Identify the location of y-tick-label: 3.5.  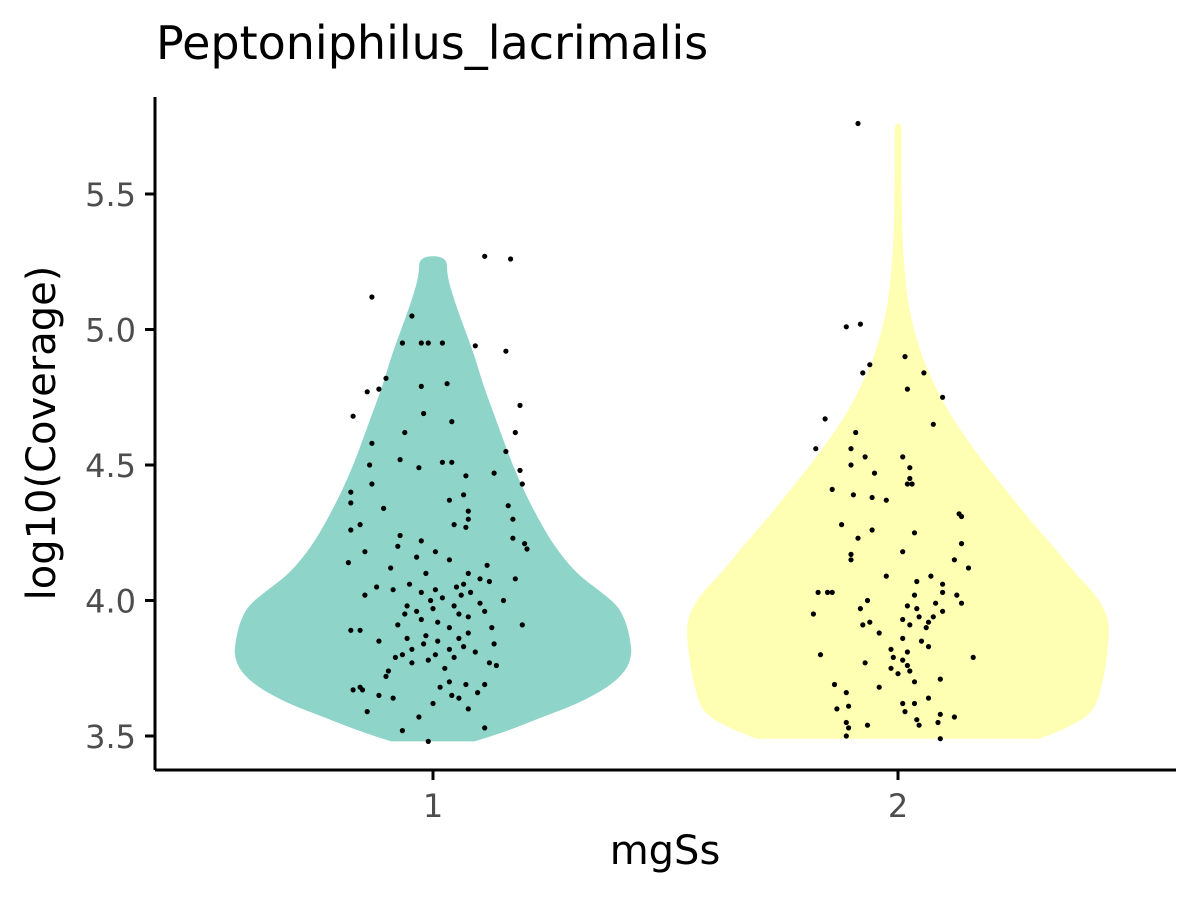
(110, 737).